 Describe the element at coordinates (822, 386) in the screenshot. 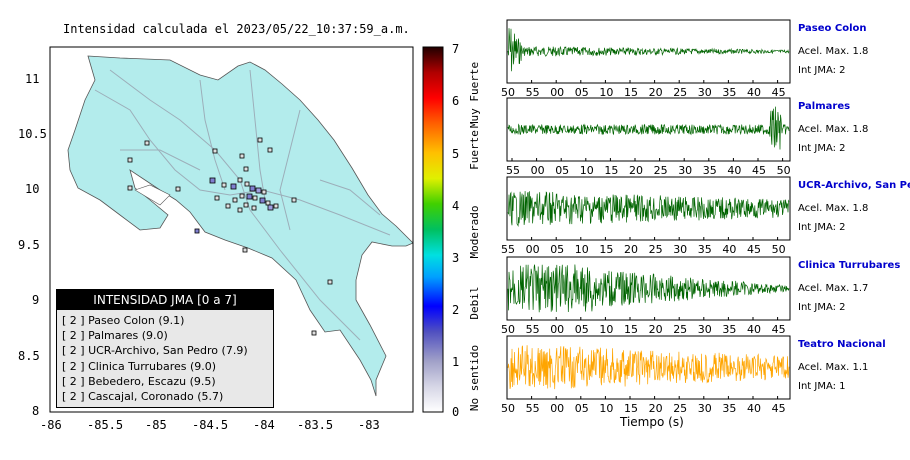

I see `station-intensity: Int JMA: 1` at that location.